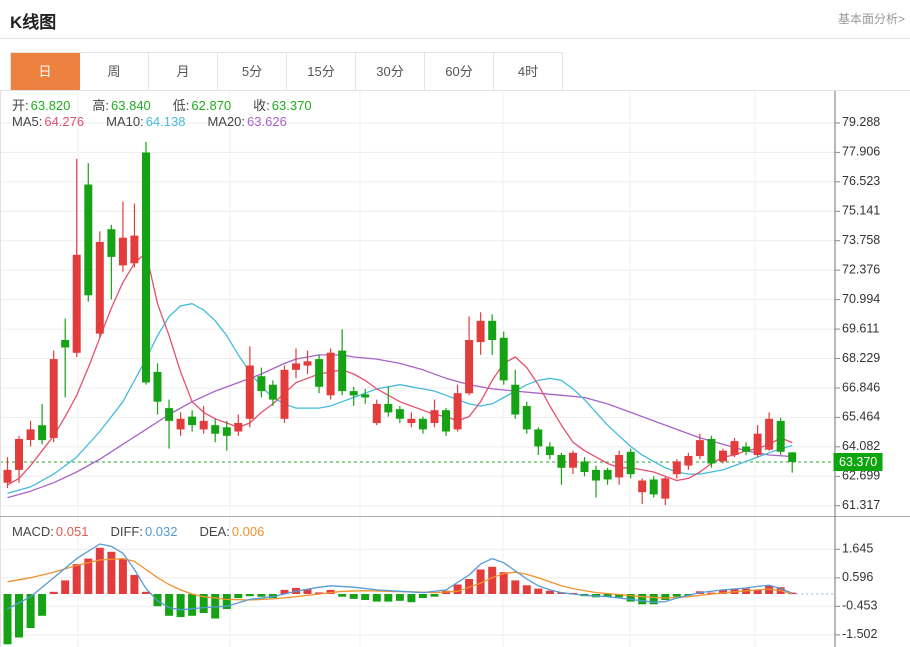 The height and width of the screenshot is (647, 910). I want to click on svg-text: 72.376, so click(861, 269).